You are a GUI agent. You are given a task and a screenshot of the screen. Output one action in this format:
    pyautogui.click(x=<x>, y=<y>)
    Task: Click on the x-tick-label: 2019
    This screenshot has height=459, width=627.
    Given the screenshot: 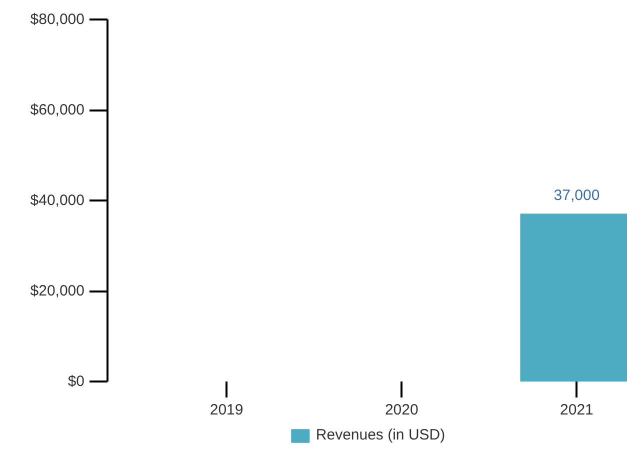 What is the action you would take?
    pyautogui.click(x=227, y=410)
    